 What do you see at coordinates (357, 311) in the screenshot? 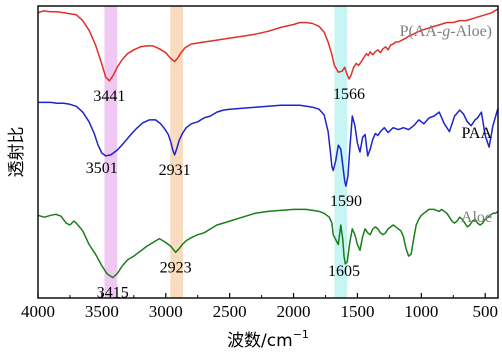
I see `x-tick-label-1500: 1500` at bounding box center [357, 311].